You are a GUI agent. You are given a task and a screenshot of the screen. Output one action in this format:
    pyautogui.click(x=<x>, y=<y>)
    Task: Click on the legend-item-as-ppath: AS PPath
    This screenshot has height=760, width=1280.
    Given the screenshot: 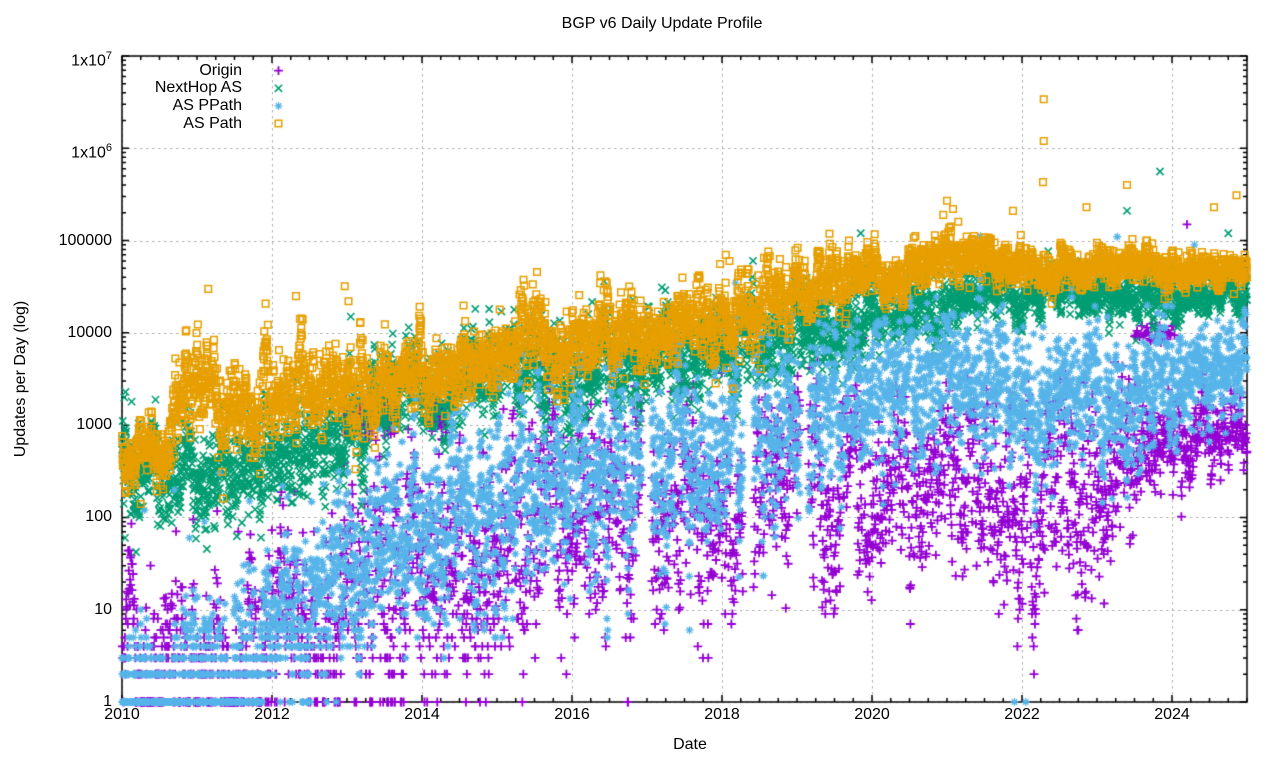 What is the action you would take?
    pyautogui.click(x=207, y=105)
    